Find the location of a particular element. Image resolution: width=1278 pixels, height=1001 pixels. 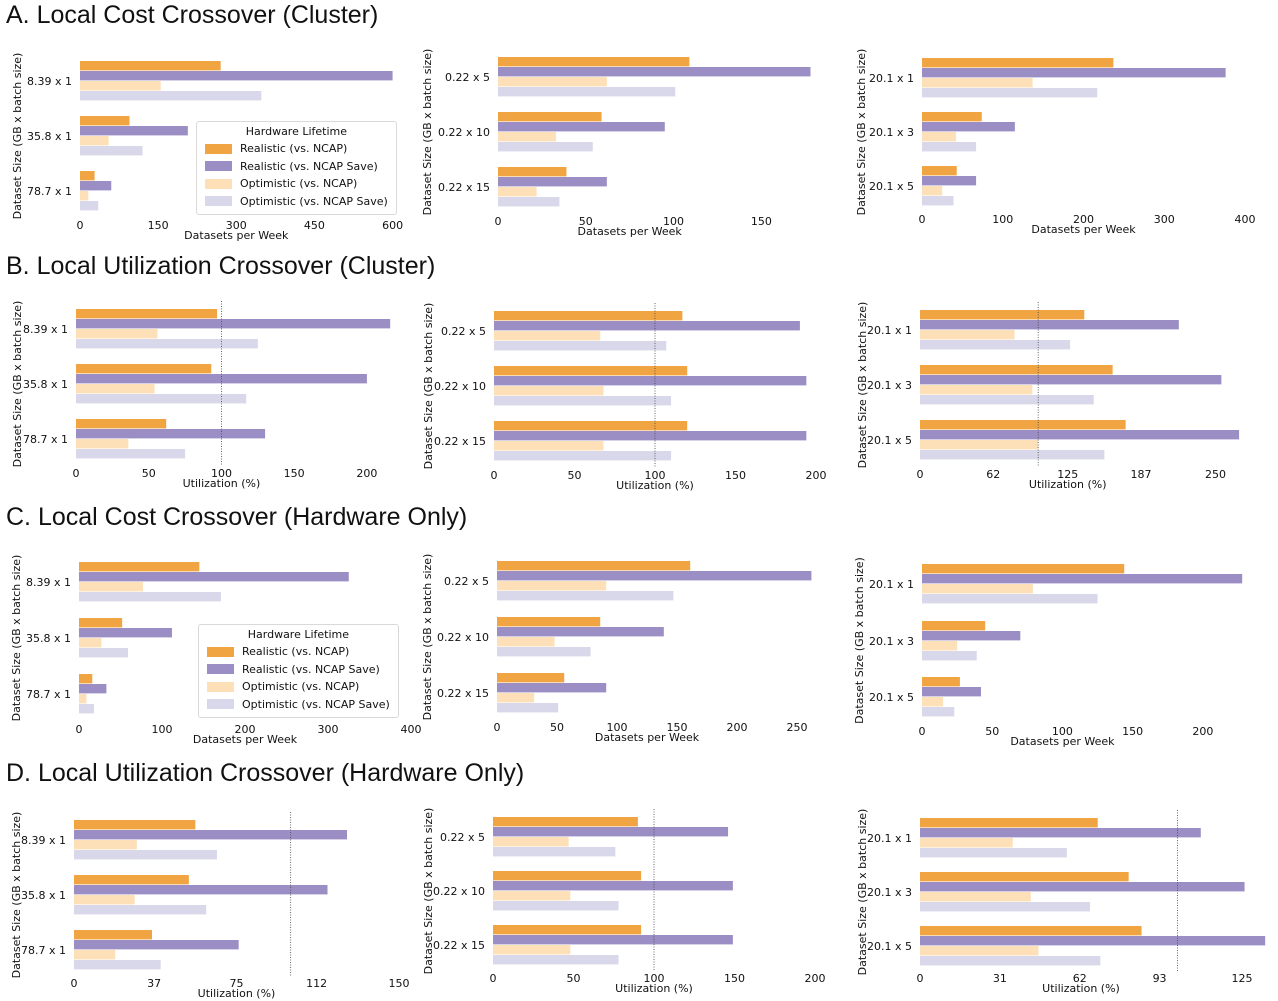

legend-label: Optimistic (vs. NCAP) is located at coordinates (299, 184).